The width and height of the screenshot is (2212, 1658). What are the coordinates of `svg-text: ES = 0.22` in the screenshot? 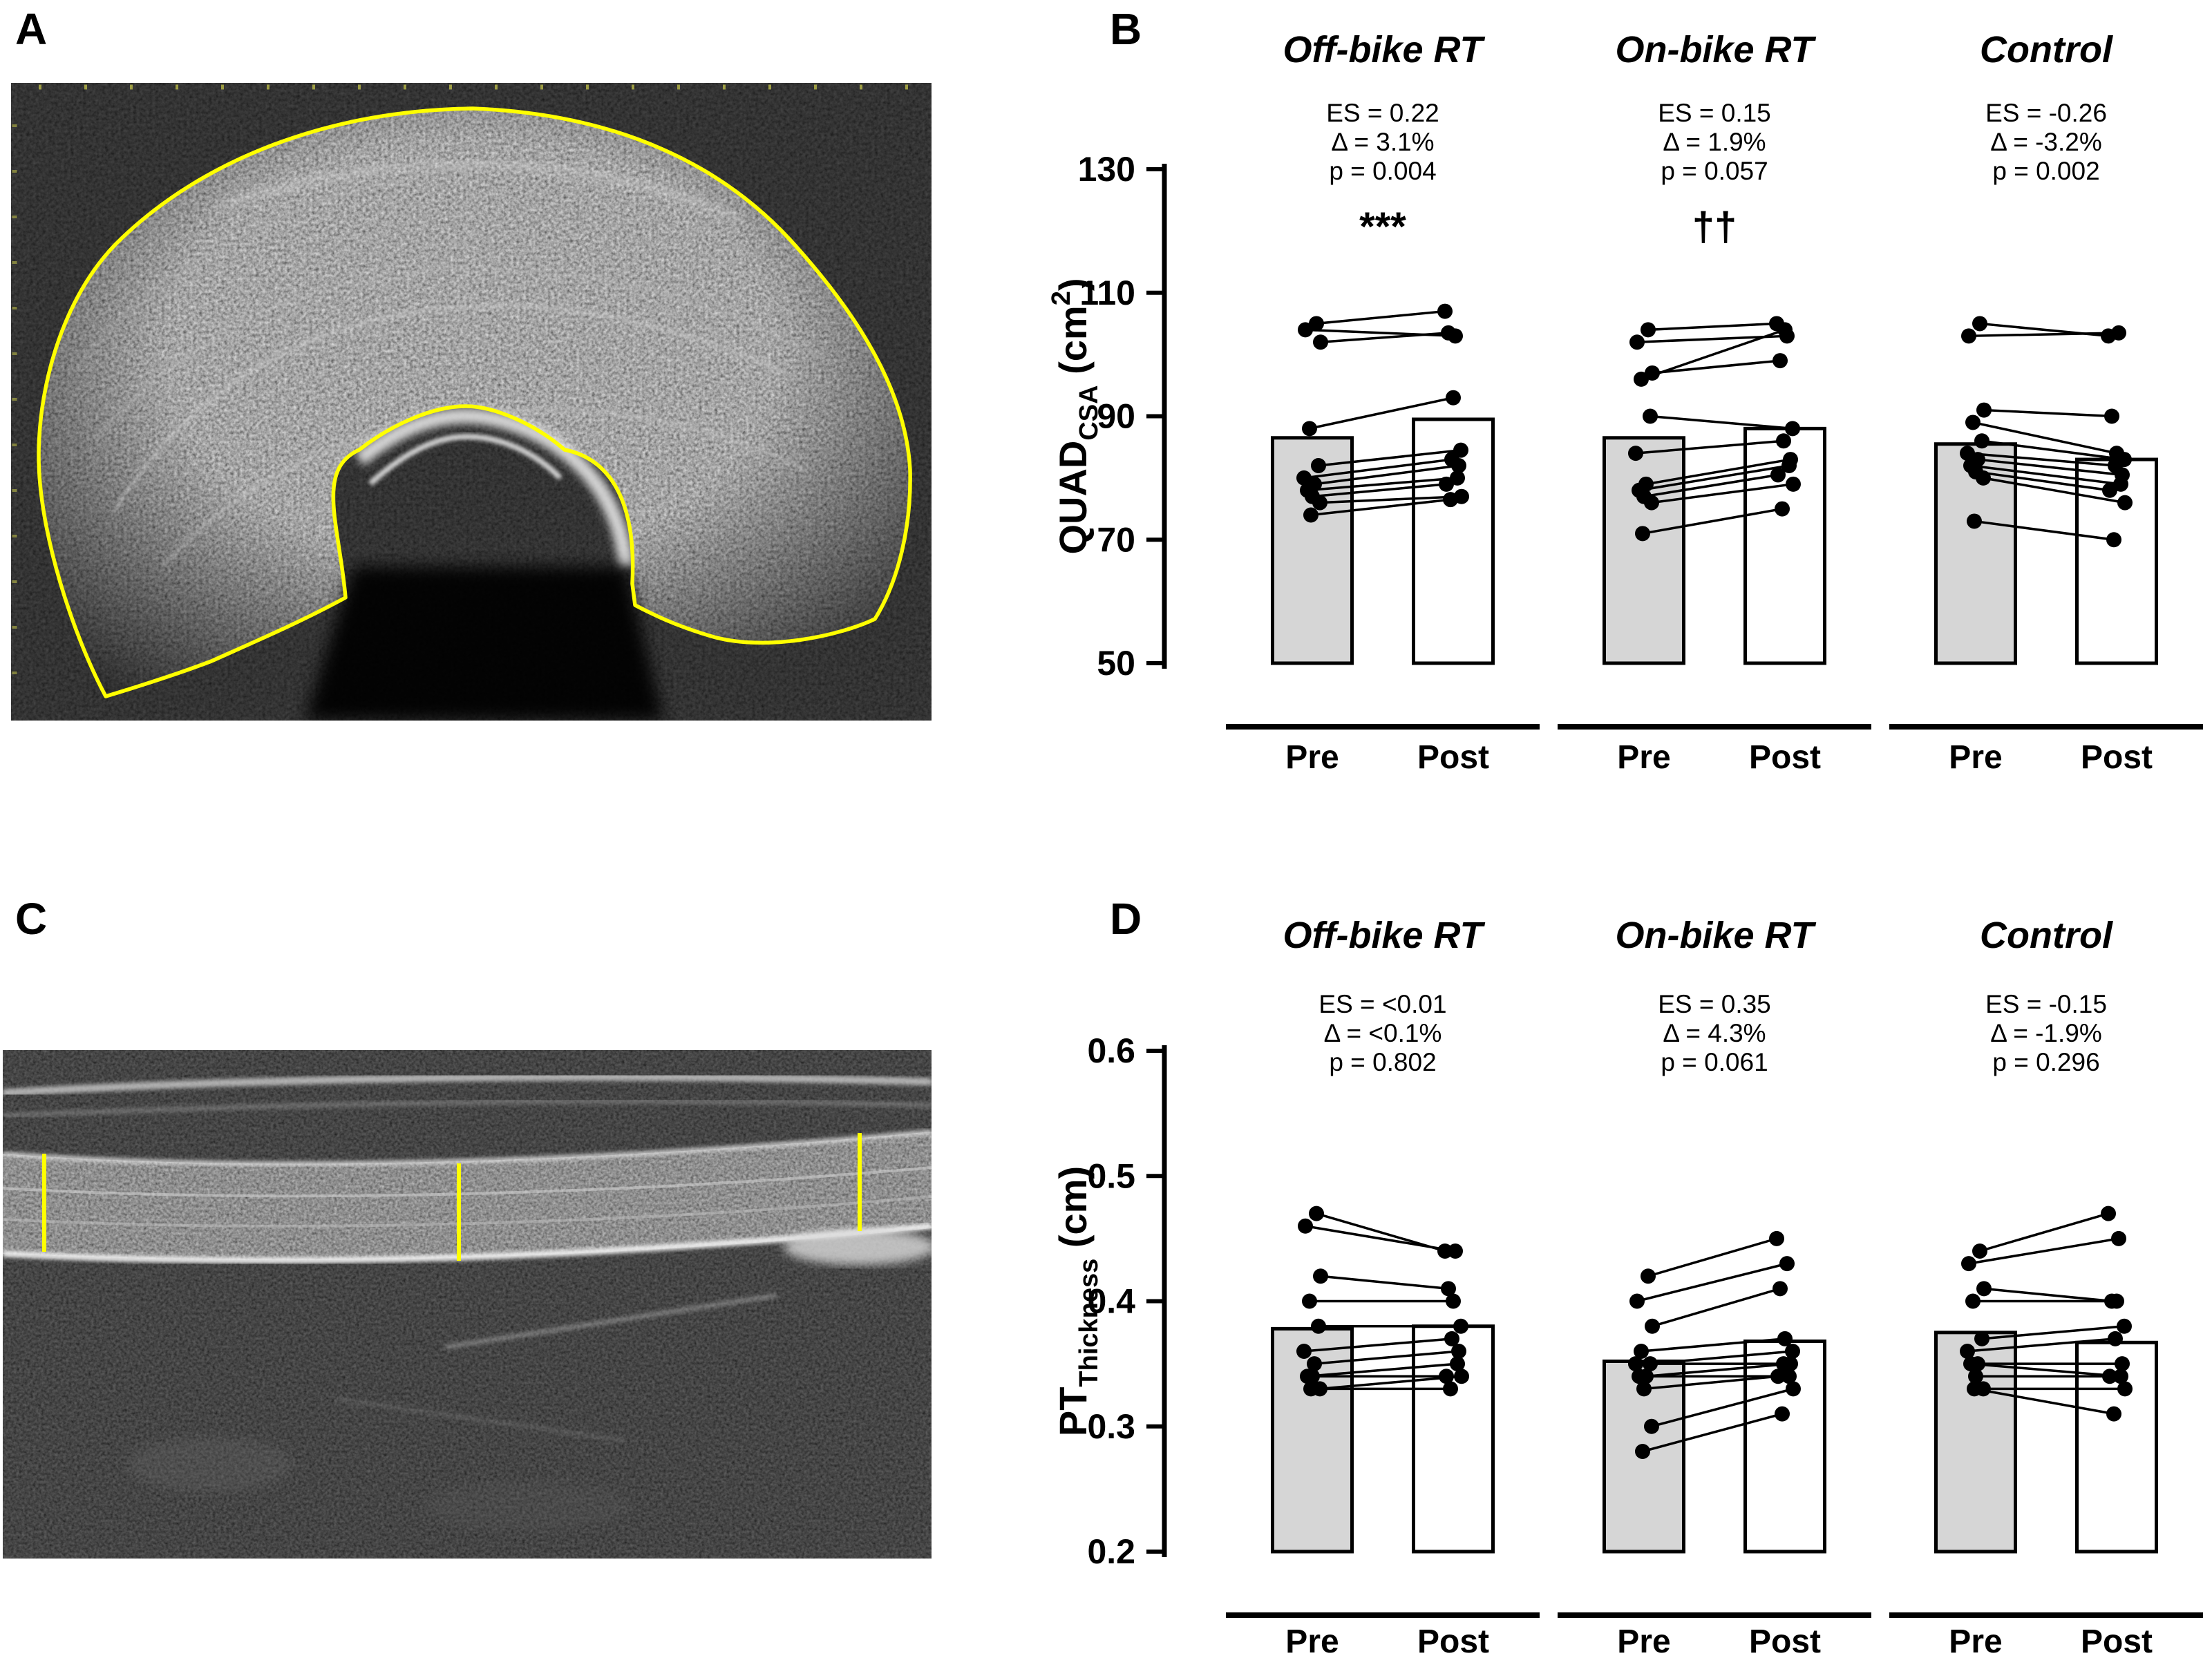 It's located at (1382, 113).